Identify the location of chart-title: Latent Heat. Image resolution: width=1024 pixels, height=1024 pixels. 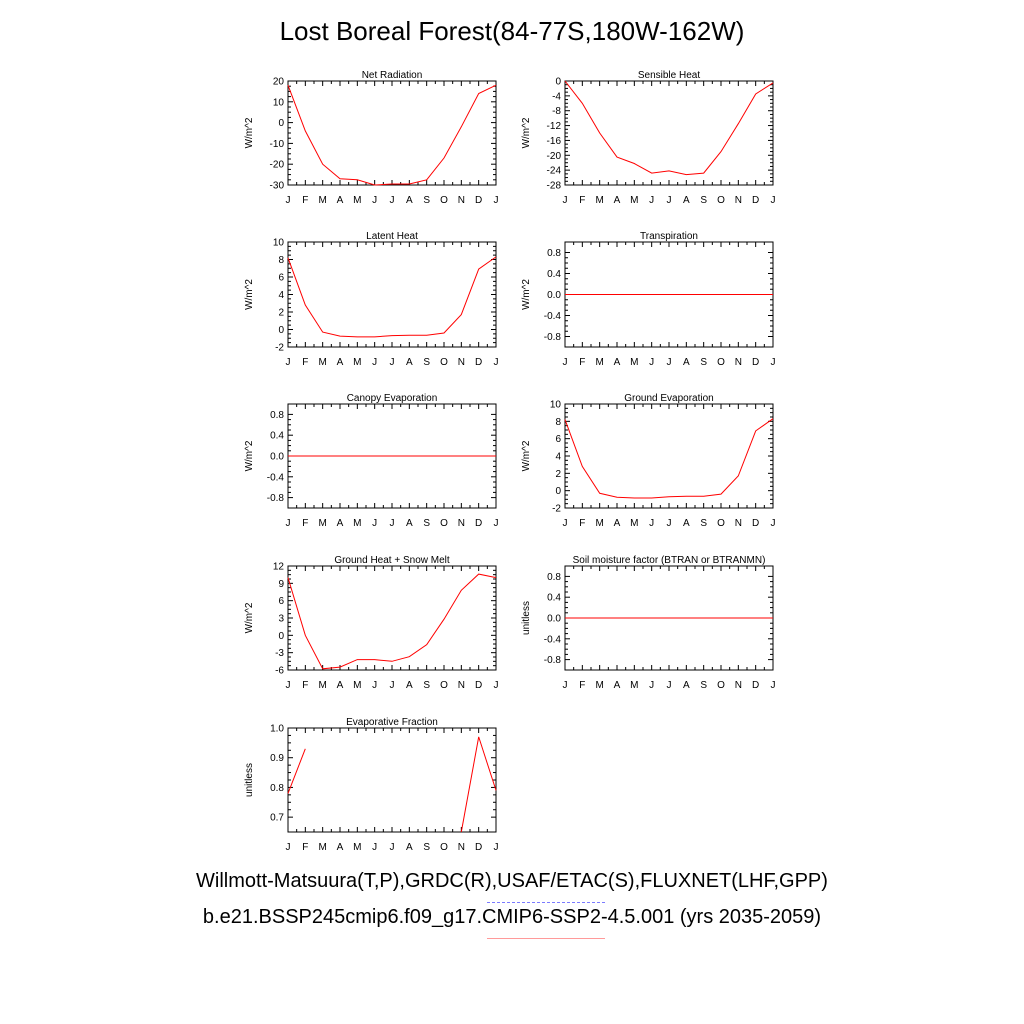
(392, 236).